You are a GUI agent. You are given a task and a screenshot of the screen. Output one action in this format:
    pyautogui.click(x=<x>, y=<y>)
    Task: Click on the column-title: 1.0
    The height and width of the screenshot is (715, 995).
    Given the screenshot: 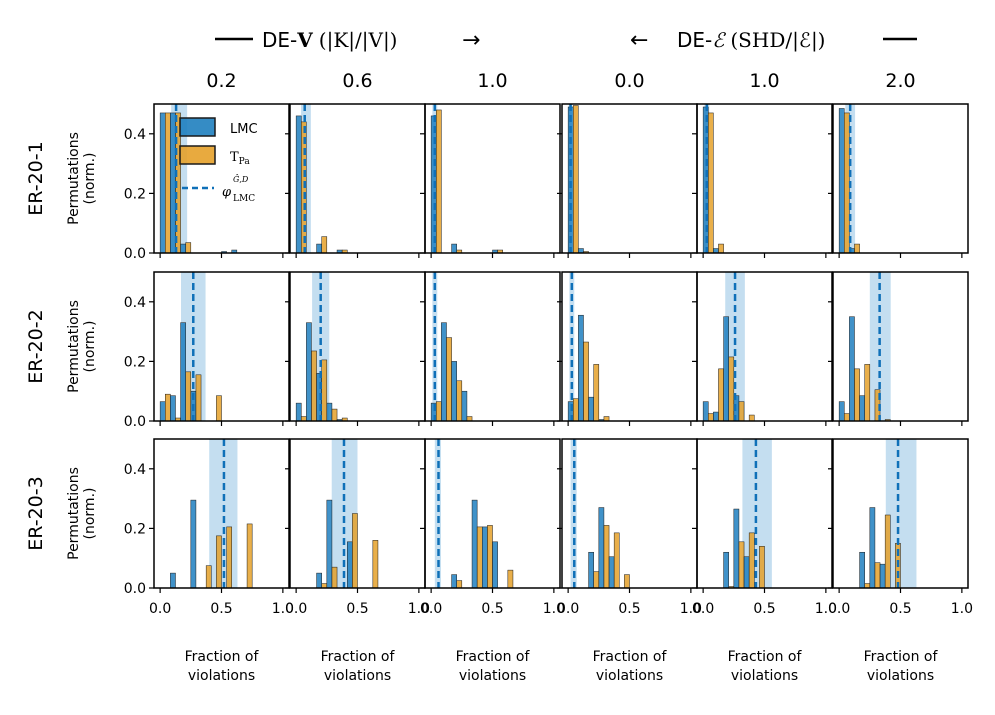 What is the action you would take?
    pyautogui.click(x=764, y=81)
    